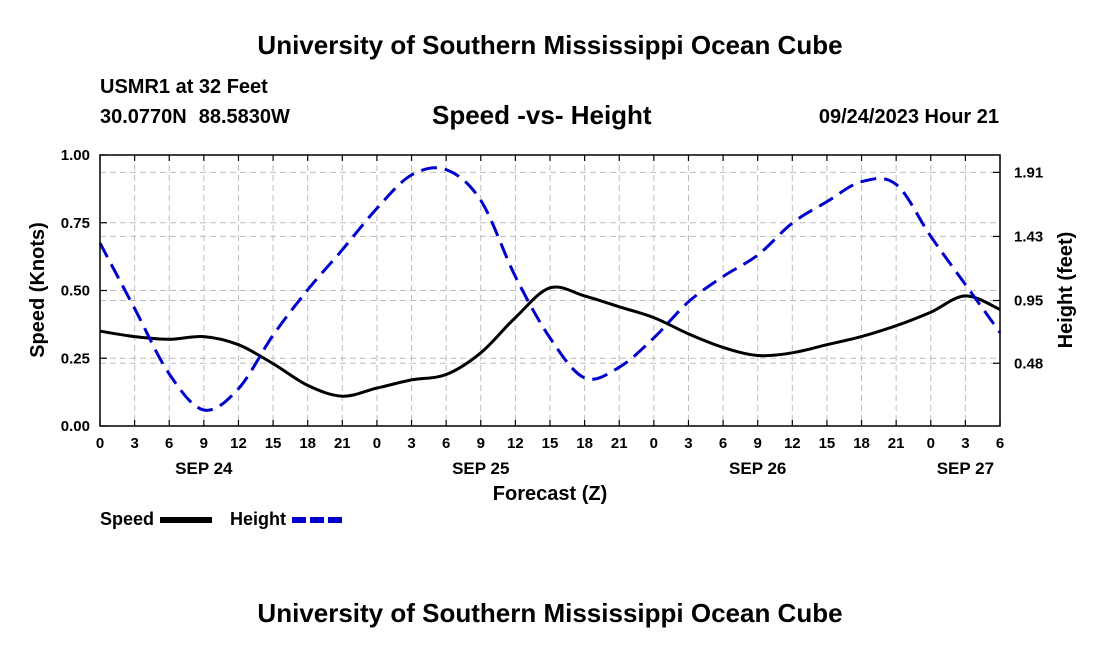  I want to click on longitude: 88.5830W, so click(244, 117).